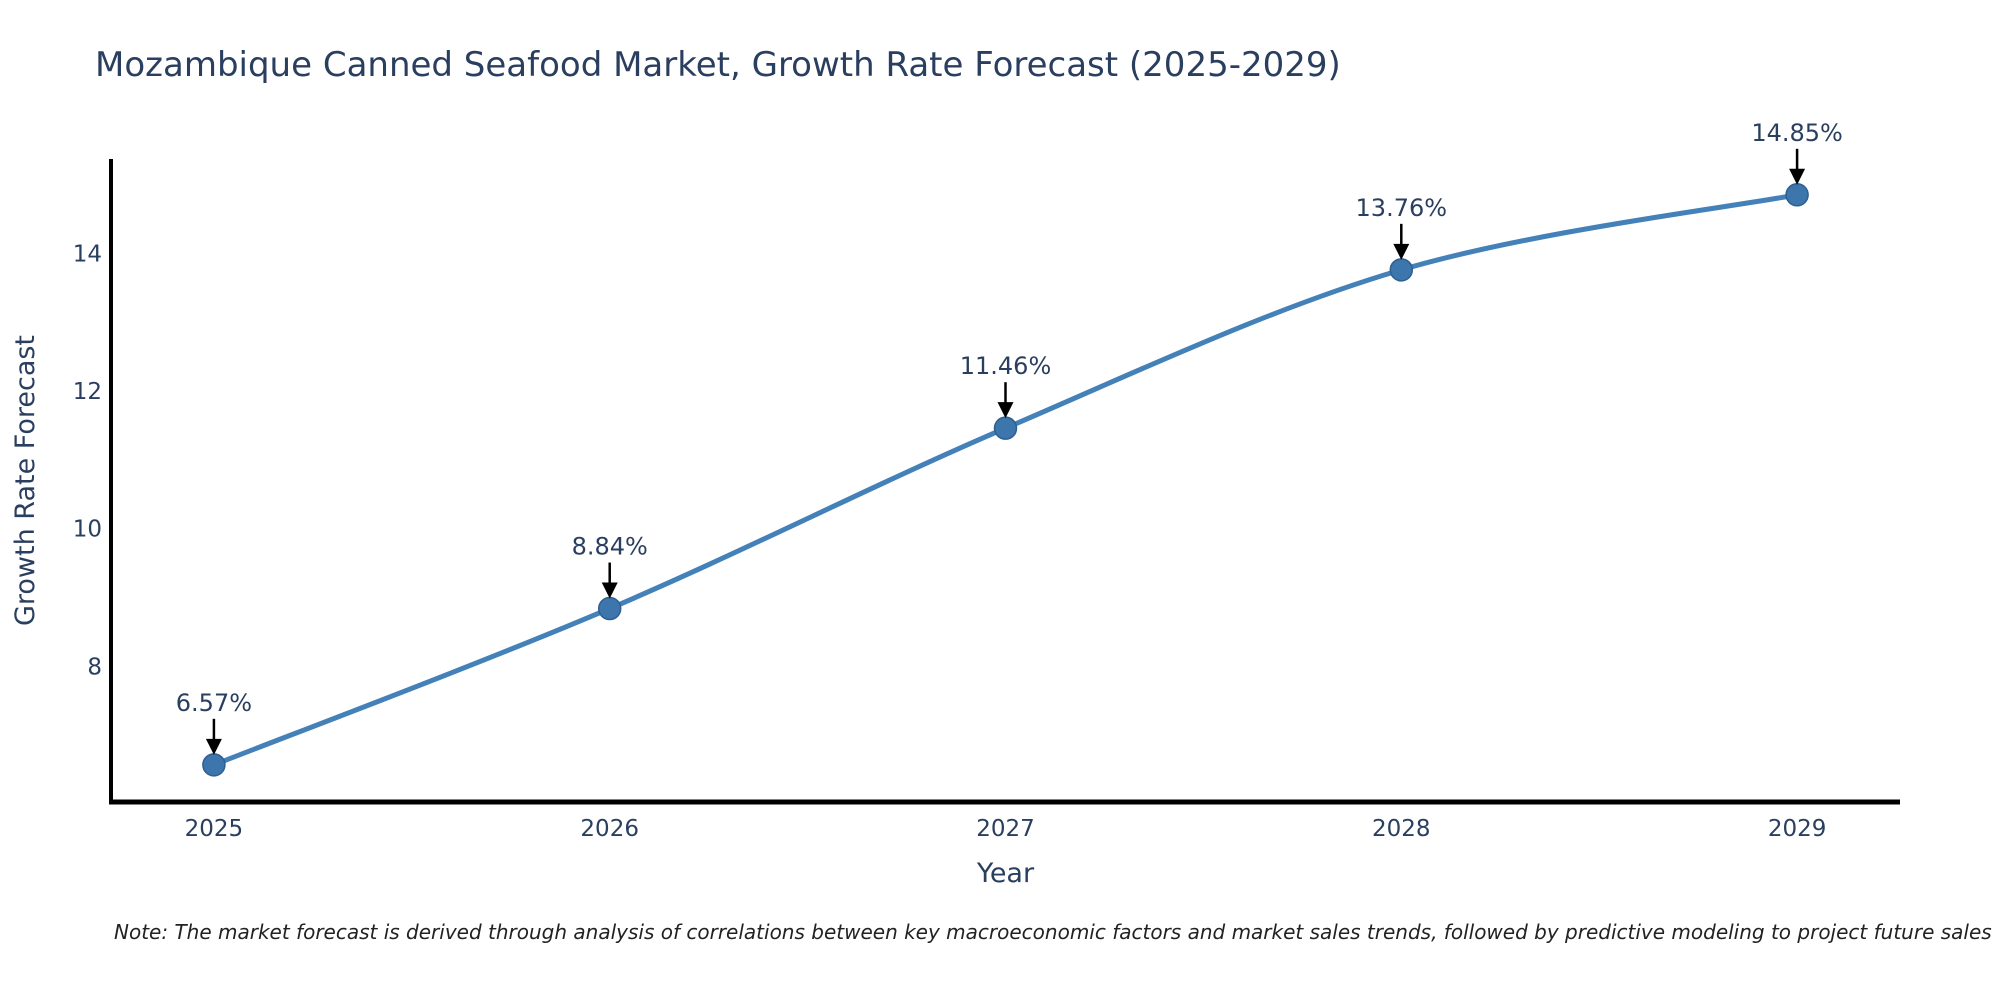 The height and width of the screenshot is (1000, 2000). What do you see at coordinates (610, 547) in the screenshot?
I see `data-point-label: 8.84%` at bounding box center [610, 547].